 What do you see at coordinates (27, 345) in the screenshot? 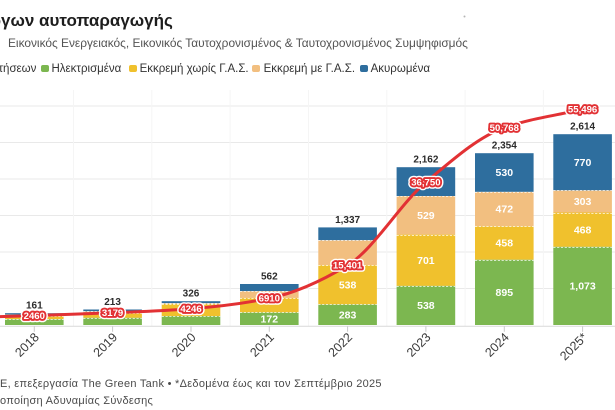
I see `svg-text: 2018` at bounding box center [27, 345].